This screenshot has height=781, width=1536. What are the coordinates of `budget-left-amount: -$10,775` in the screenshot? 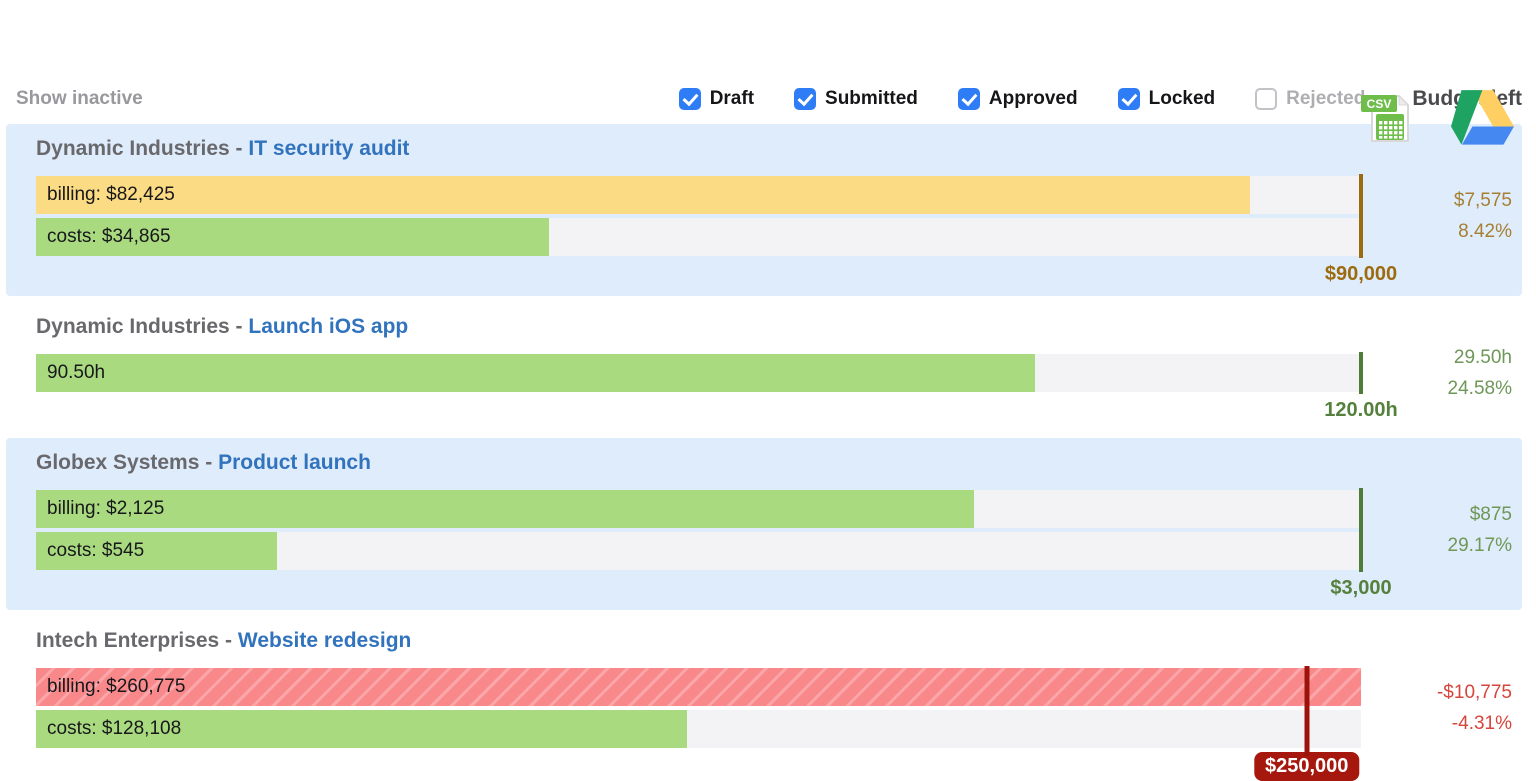 It's located at (1474, 692).